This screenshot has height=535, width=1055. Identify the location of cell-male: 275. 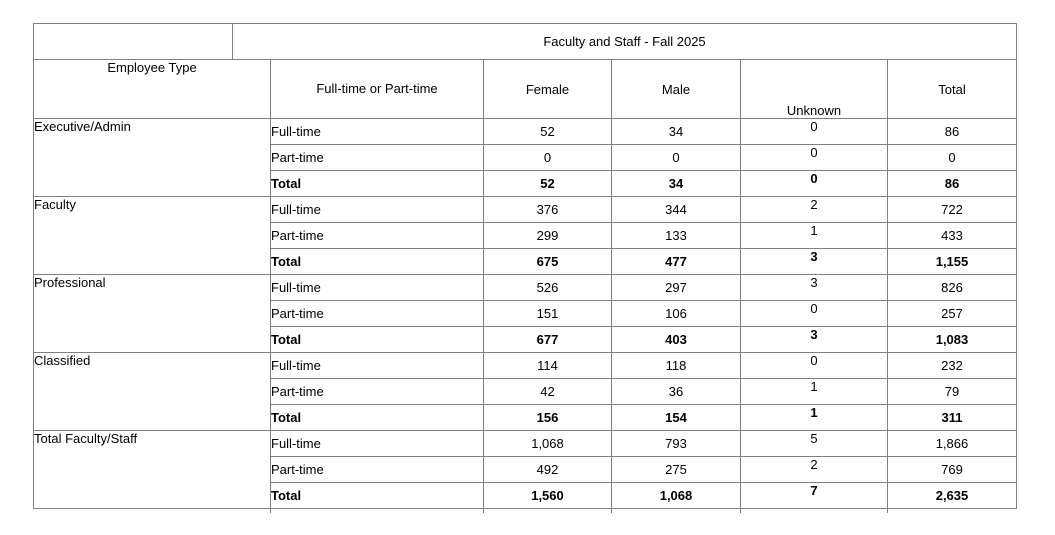
(676, 469).